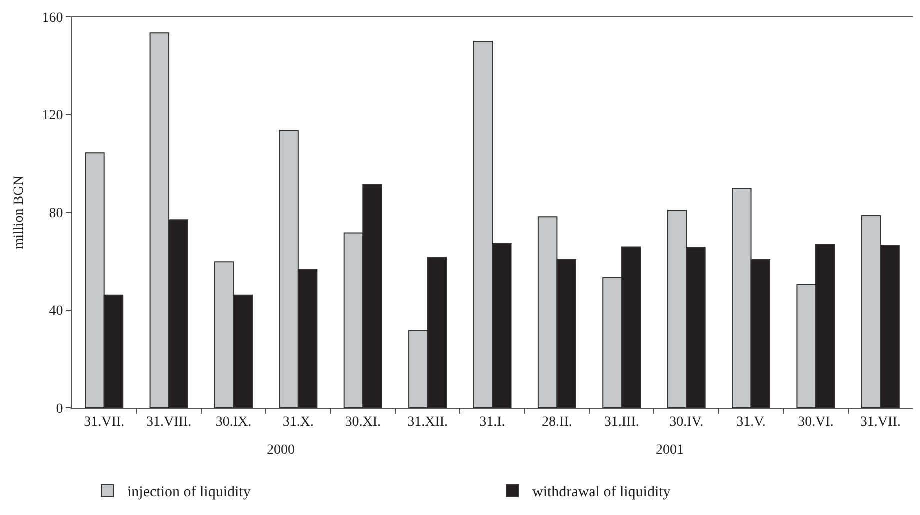  I want to click on x-tick-label: 30.IX., so click(234, 422).